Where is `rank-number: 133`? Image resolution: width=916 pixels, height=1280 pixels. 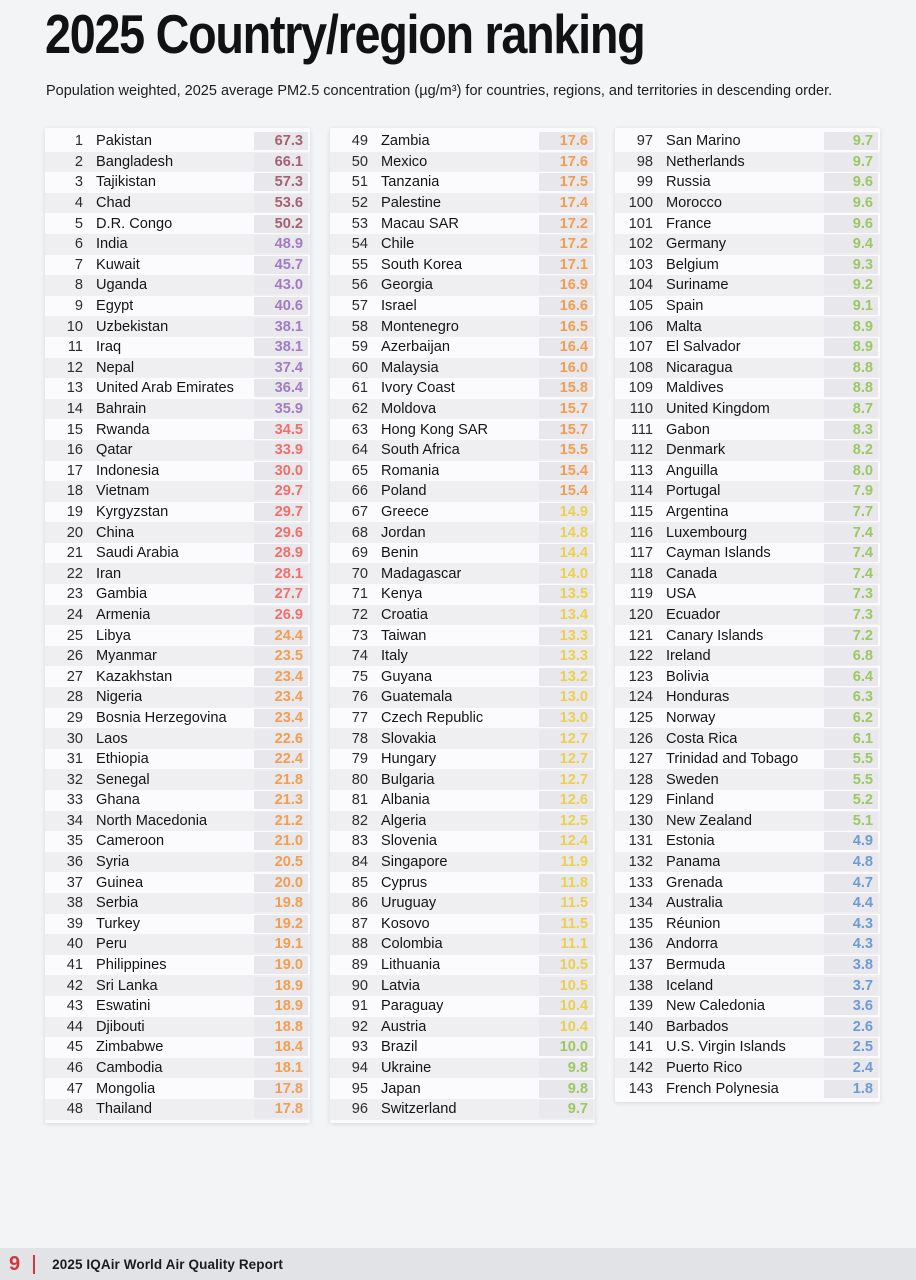 rank-number: 133 is located at coordinates (640, 882).